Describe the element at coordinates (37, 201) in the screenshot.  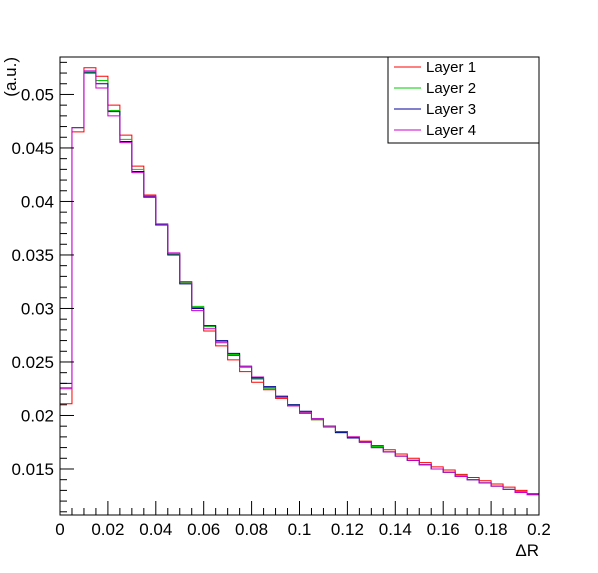
I see `y-tick-label: 0.04` at that location.